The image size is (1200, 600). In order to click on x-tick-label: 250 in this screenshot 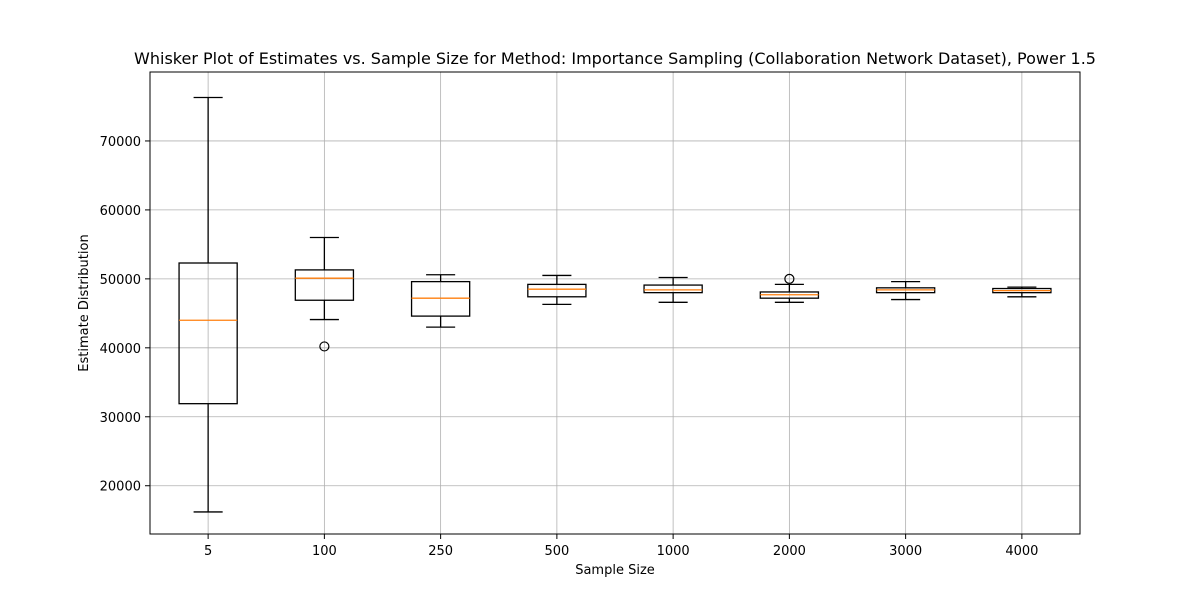, I will do `click(440, 551)`.